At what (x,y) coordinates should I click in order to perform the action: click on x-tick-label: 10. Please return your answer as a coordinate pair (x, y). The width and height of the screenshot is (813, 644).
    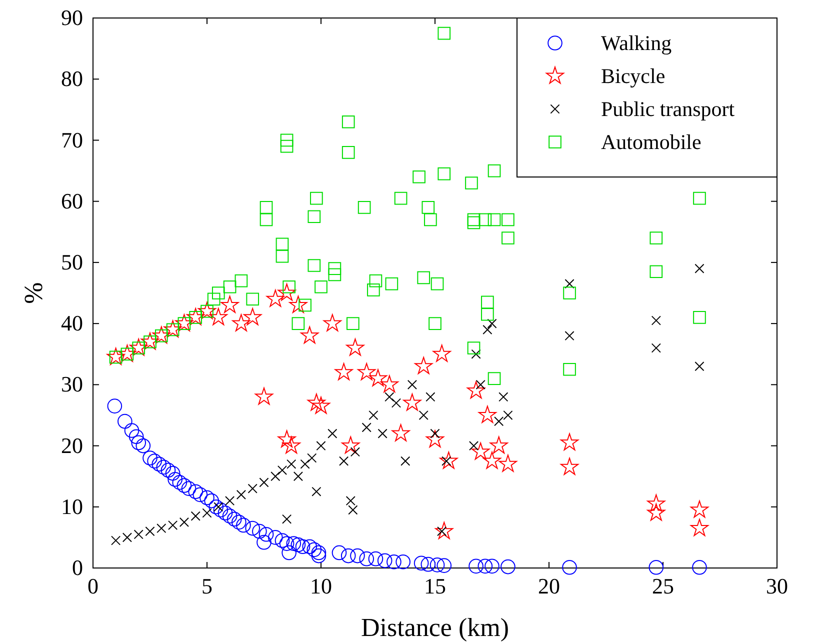
    Looking at the image, I should click on (321, 586).